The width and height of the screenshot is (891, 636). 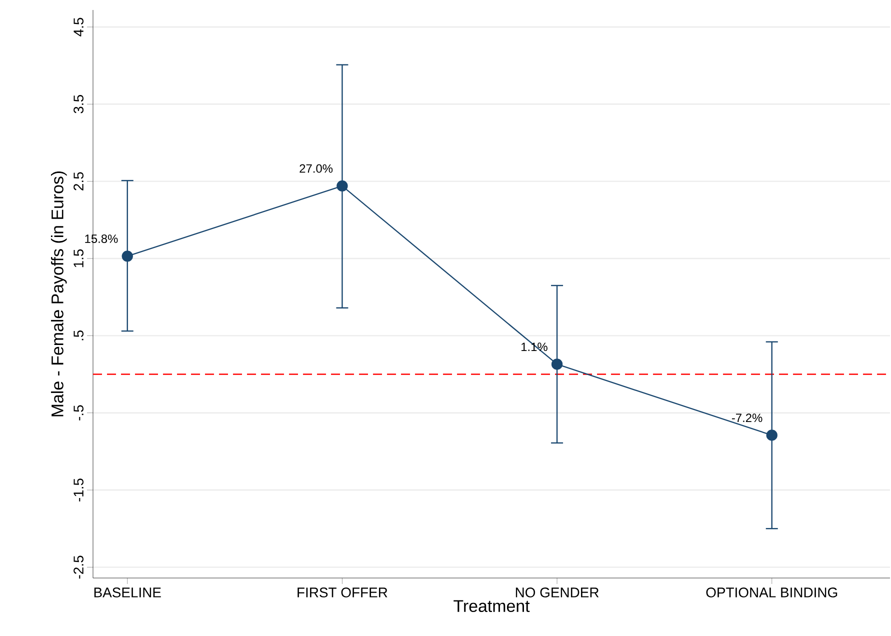 What do you see at coordinates (772, 593) in the screenshot?
I see `x-tick-label: OPTIONAL BINDING` at bounding box center [772, 593].